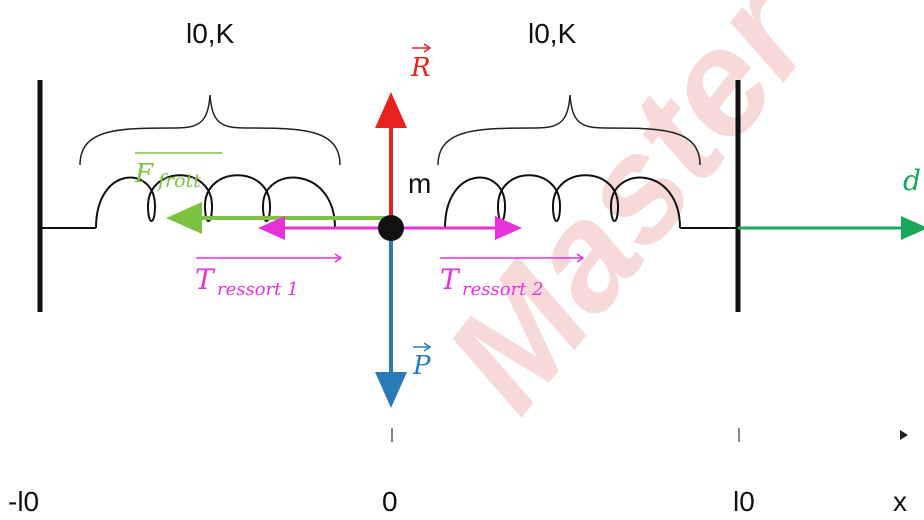 The width and height of the screenshot is (924, 520). Describe the element at coordinates (744, 501) in the screenshot. I see `axis-label-l0: l0` at that location.